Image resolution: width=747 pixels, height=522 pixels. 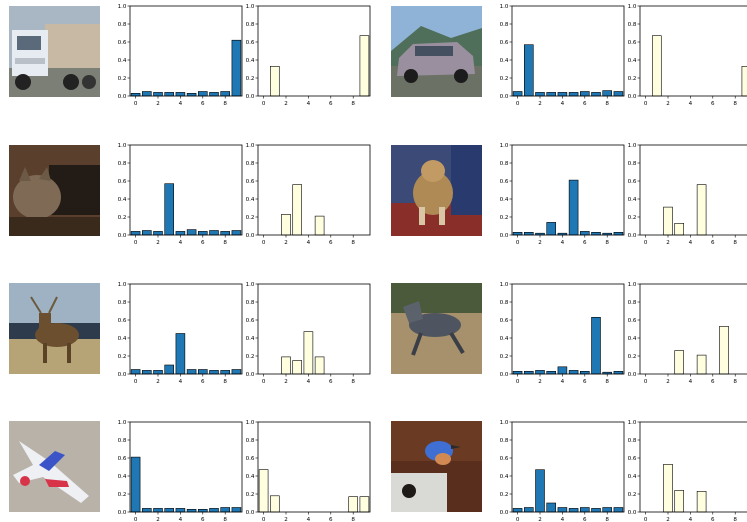 What do you see at coordinates (436, 328) in the screenshot?
I see `horse-image` at bounding box center [436, 328].